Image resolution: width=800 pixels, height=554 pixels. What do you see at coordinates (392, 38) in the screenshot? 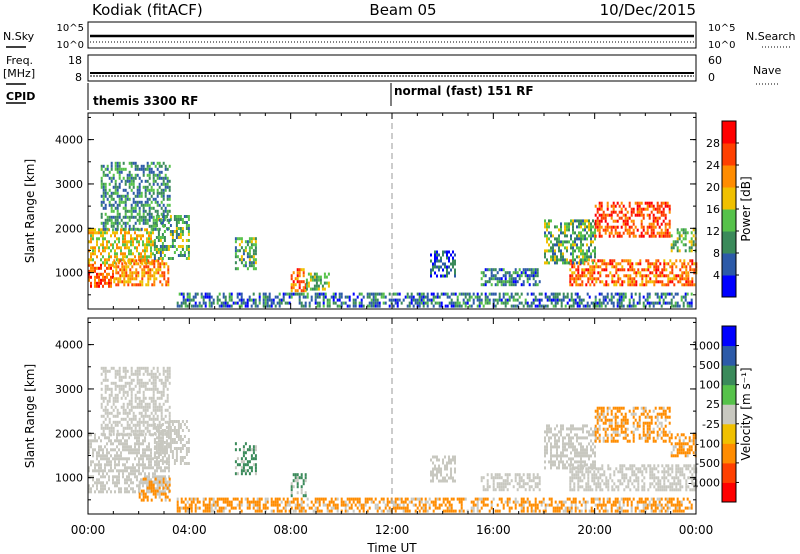
I see `nsky-trace` at bounding box center [392, 38].